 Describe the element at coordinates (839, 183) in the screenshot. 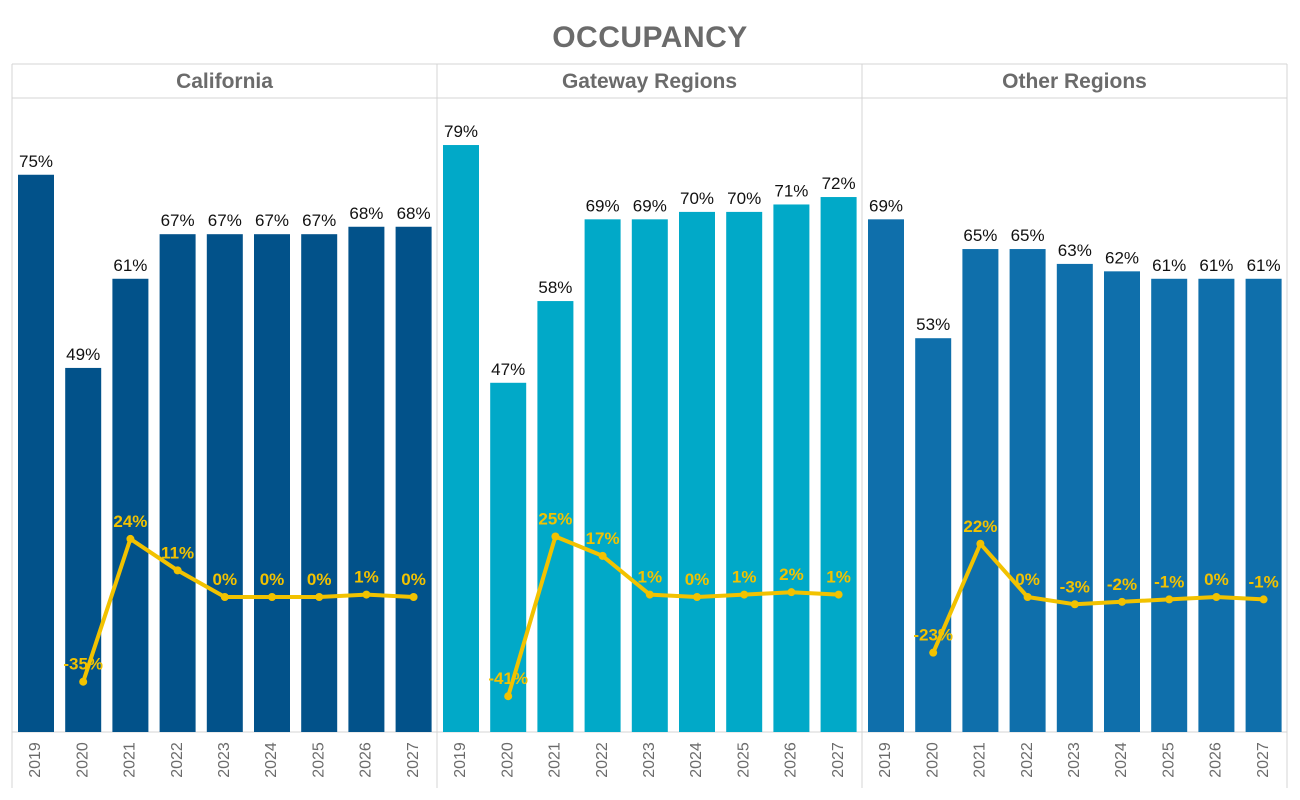

I see `bar-value-label: 72%` at that location.